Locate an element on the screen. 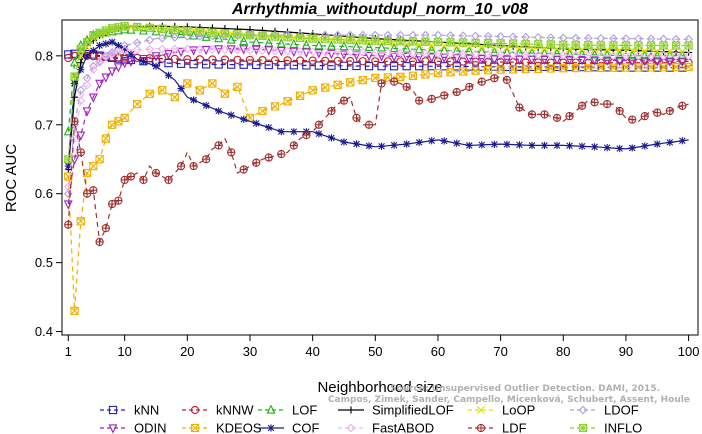  legend-label: COF is located at coordinates (306, 427).